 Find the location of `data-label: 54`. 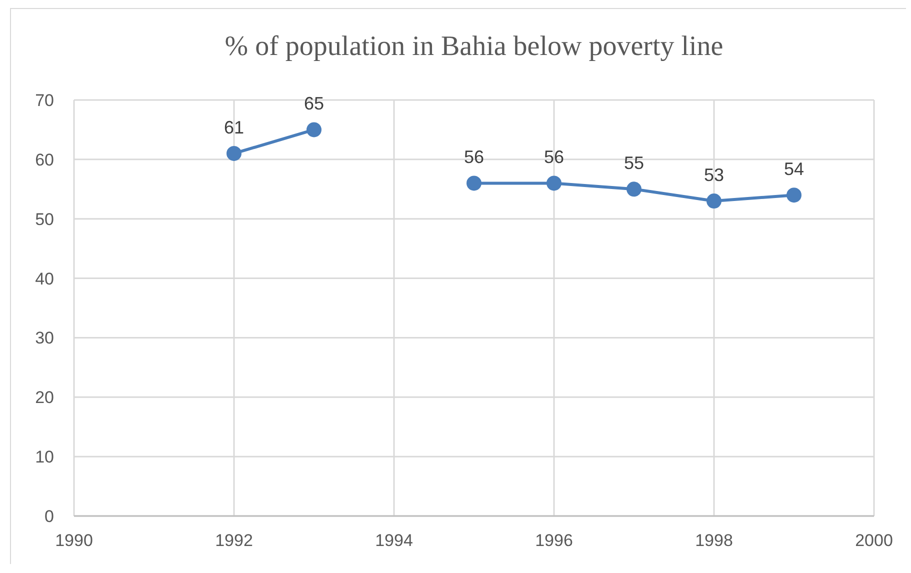

data-label: 54 is located at coordinates (794, 169).